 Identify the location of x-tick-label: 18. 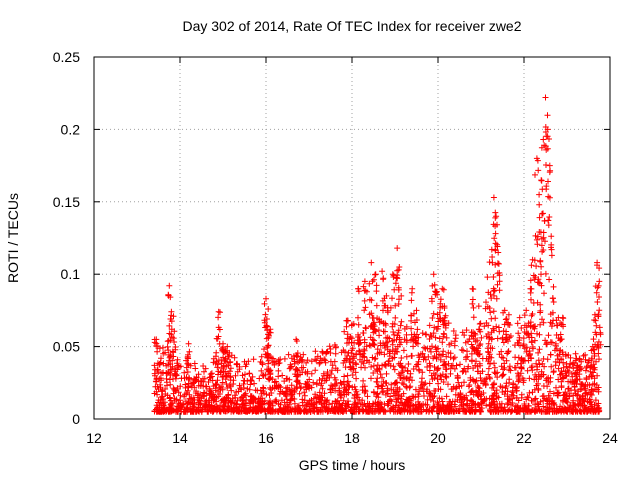
(352, 438).